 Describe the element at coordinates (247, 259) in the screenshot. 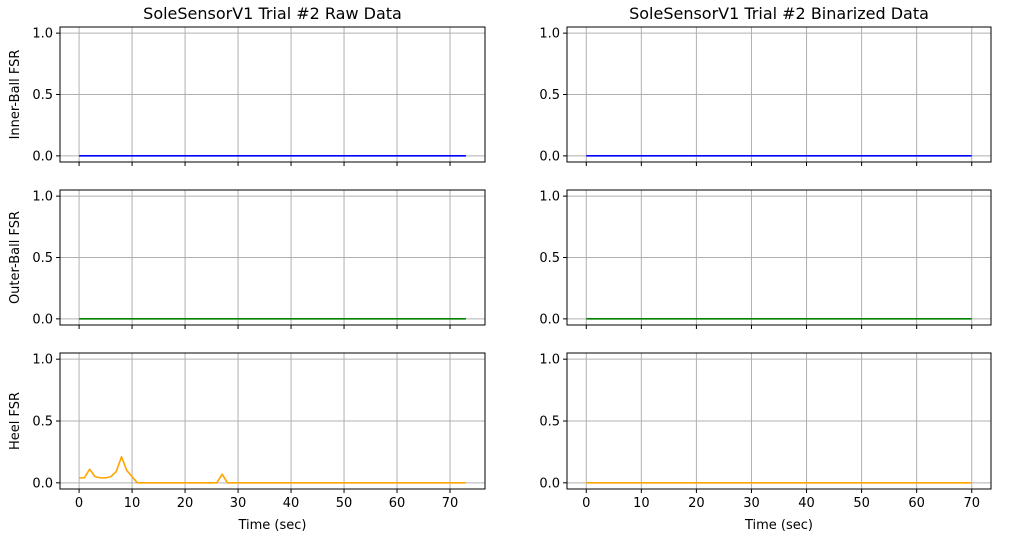

I see `subplot-3: 0.0 0.5 1.0 Outer-Ball FSR` at that location.